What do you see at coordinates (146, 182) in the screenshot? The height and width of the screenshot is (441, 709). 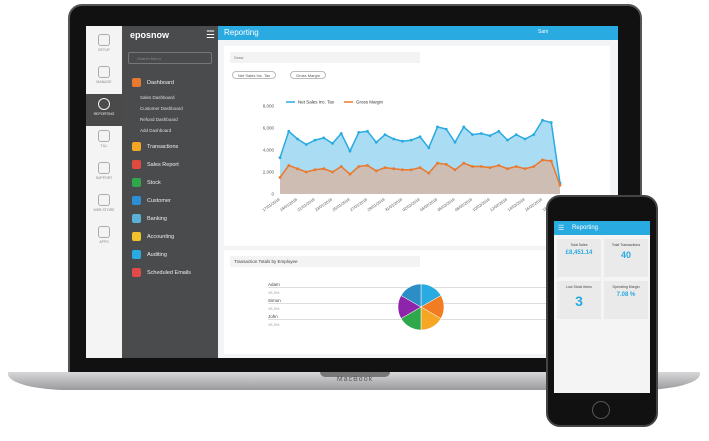 I see `menu-item-stock: Stock` at bounding box center [146, 182].